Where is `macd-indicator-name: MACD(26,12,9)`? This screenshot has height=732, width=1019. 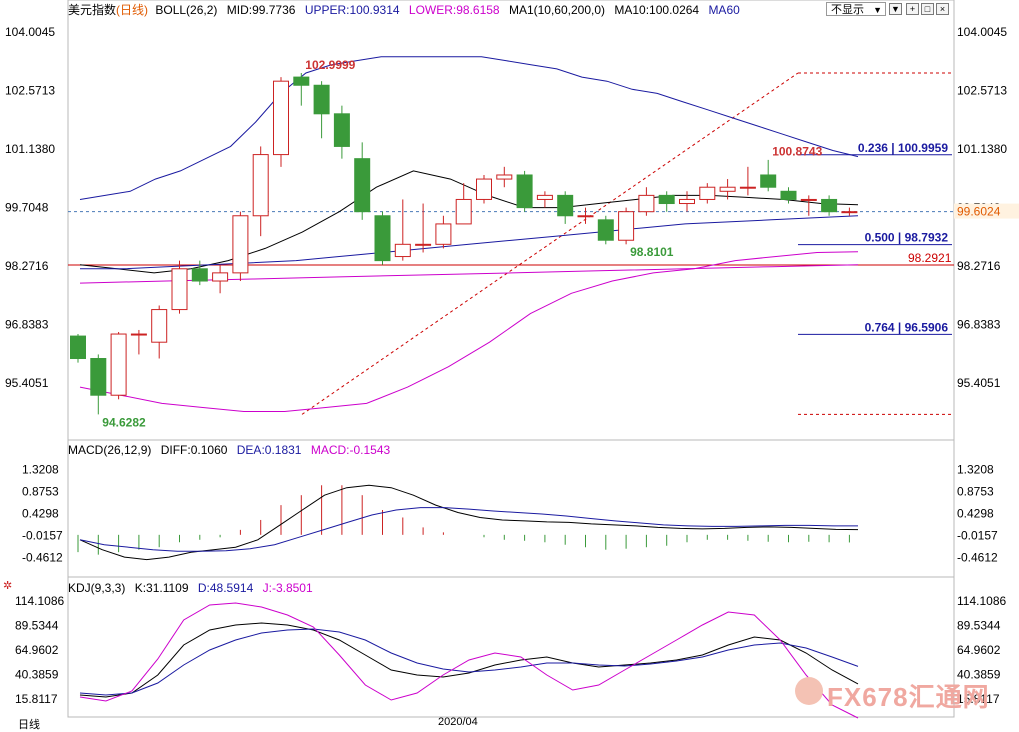
macd-indicator-name: MACD(26,12,9) is located at coordinates (110, 450).